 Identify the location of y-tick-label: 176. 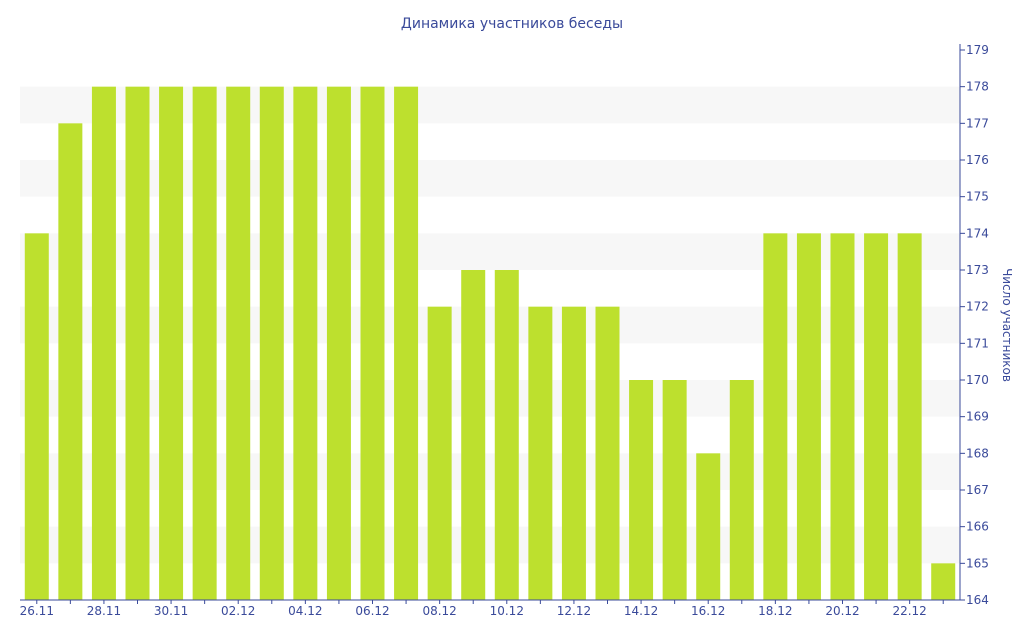
(977, 160).